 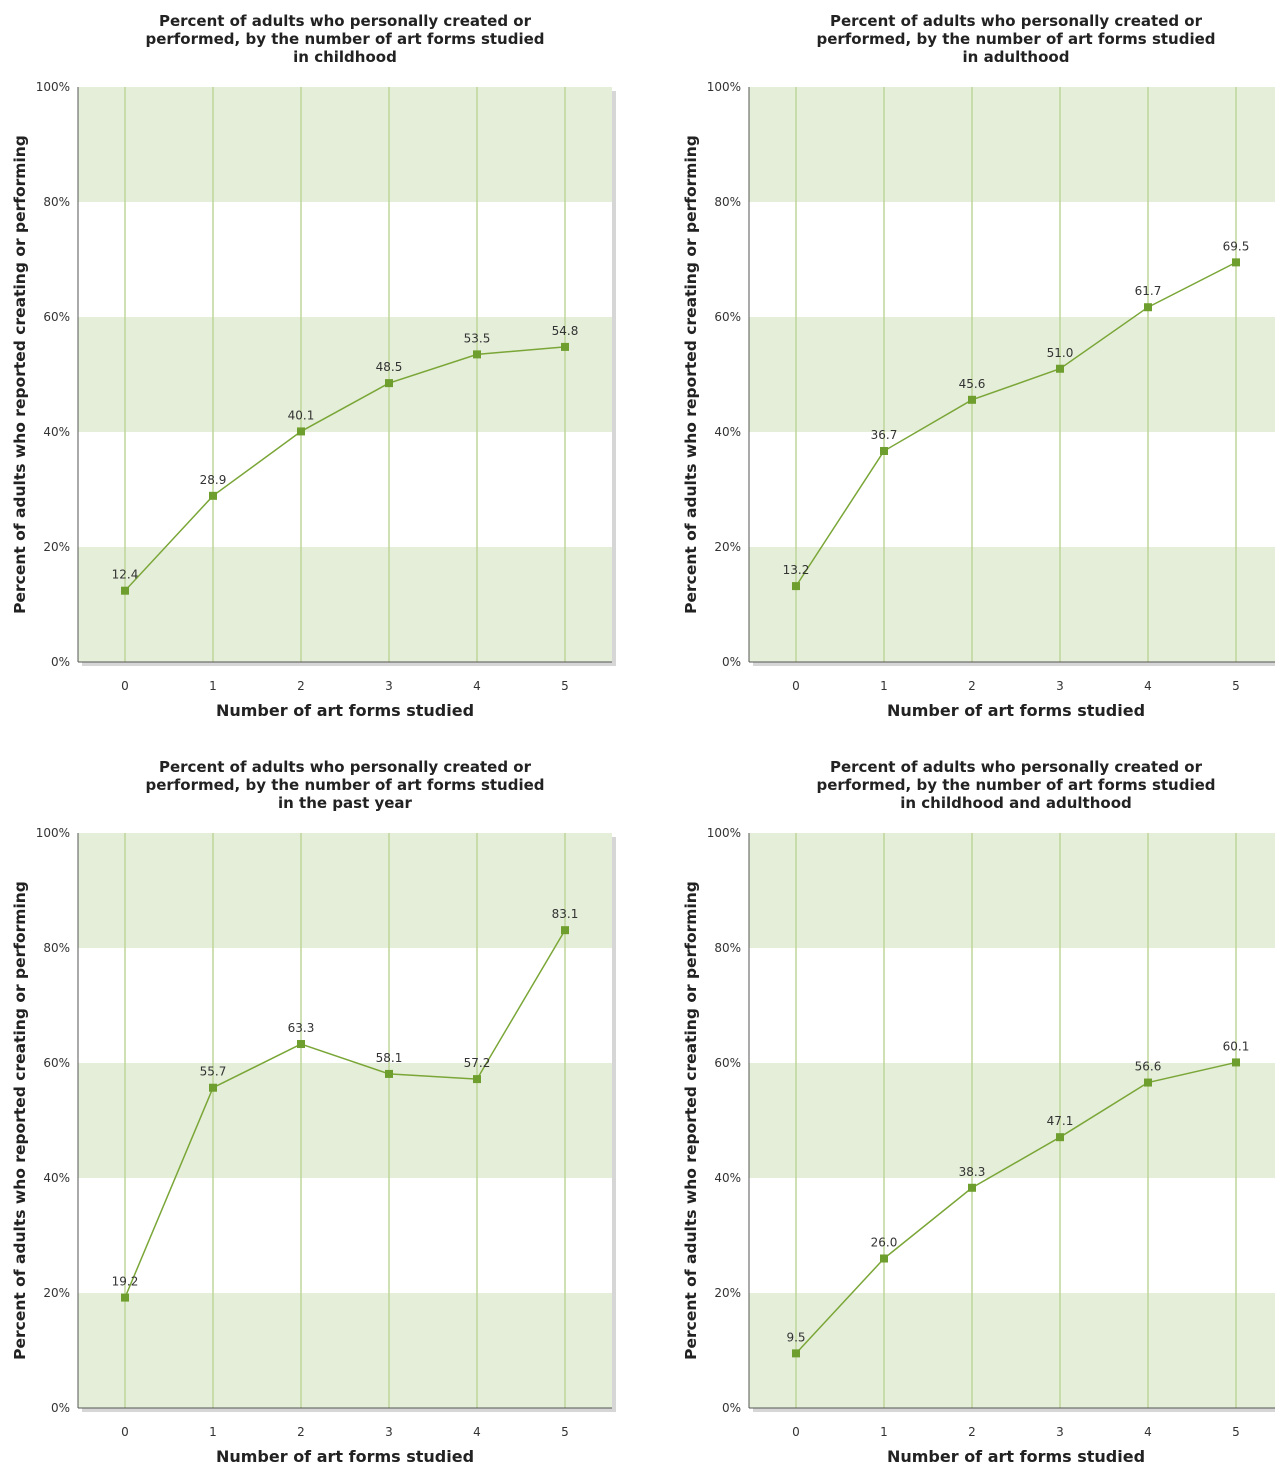 I want to click on data-value-label: 13.2, so click(x=796, y=570).